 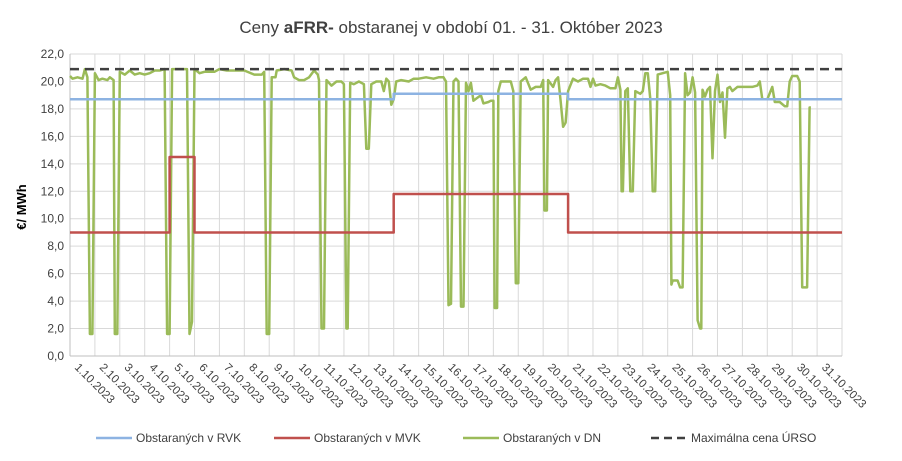 What do you see at coordinates (55, 246) in the screenshot?
I see `y-tick-label: 8,0` at bounding box center [55, 246].